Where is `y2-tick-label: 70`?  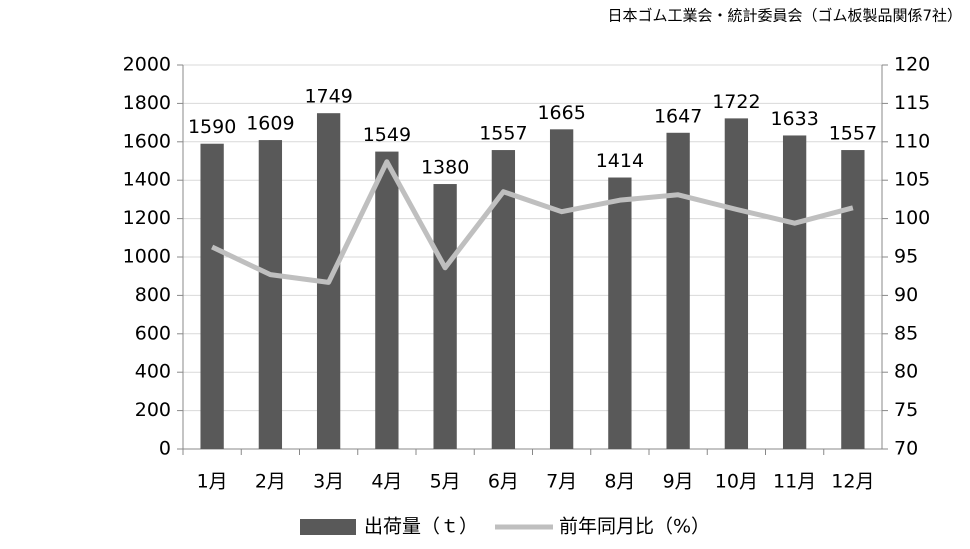 y2-tick-label: 70 is located at coordinates (906, 449).